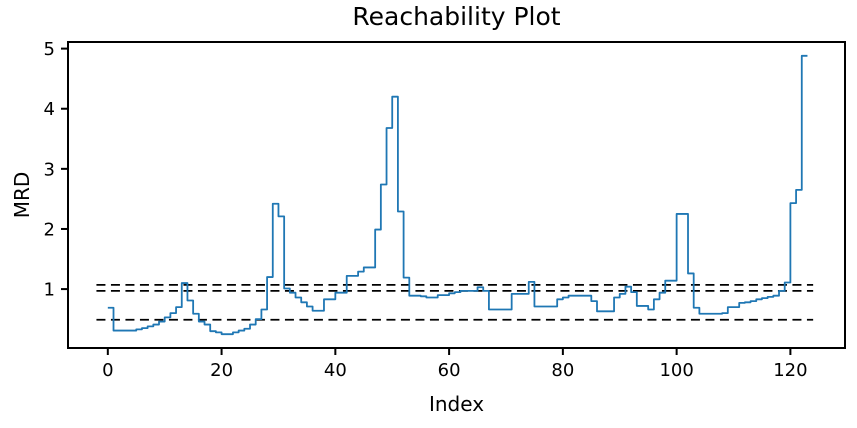  Describe the element at coordinates (49, 169) in the screenshot. I see `y-tick-label: 3` at that location.